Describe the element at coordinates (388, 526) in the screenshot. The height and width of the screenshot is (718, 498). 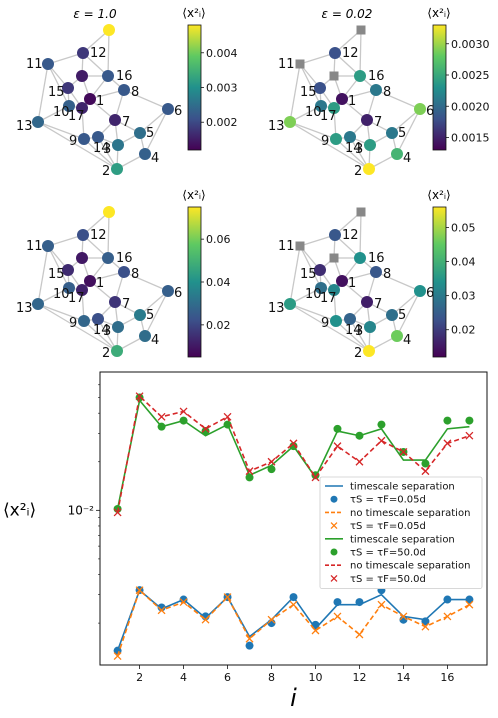
I see `legend-entry-label: τS = τF=0.05d` at that location.